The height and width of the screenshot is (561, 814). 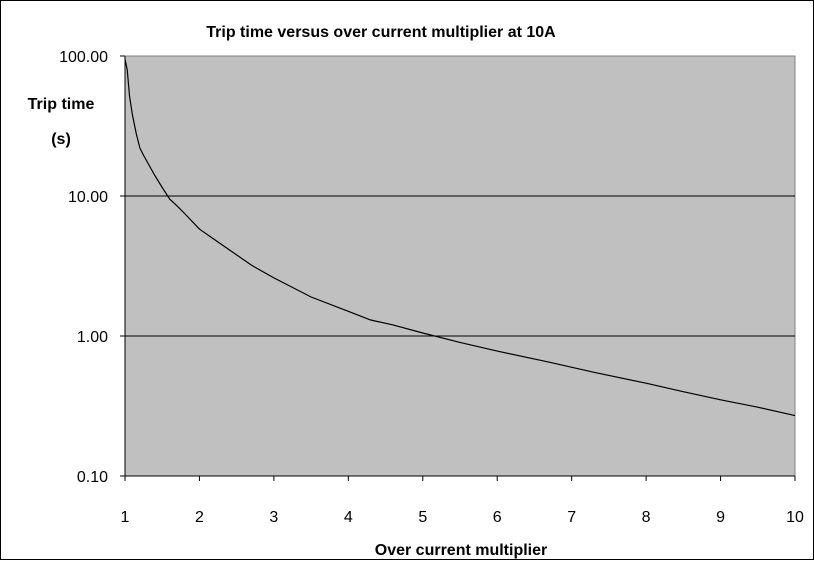 What do you see at coordinates (92, 337) in the screenshot?
I see `y-tick-label: 1.00` at bounding box center [92, 337].